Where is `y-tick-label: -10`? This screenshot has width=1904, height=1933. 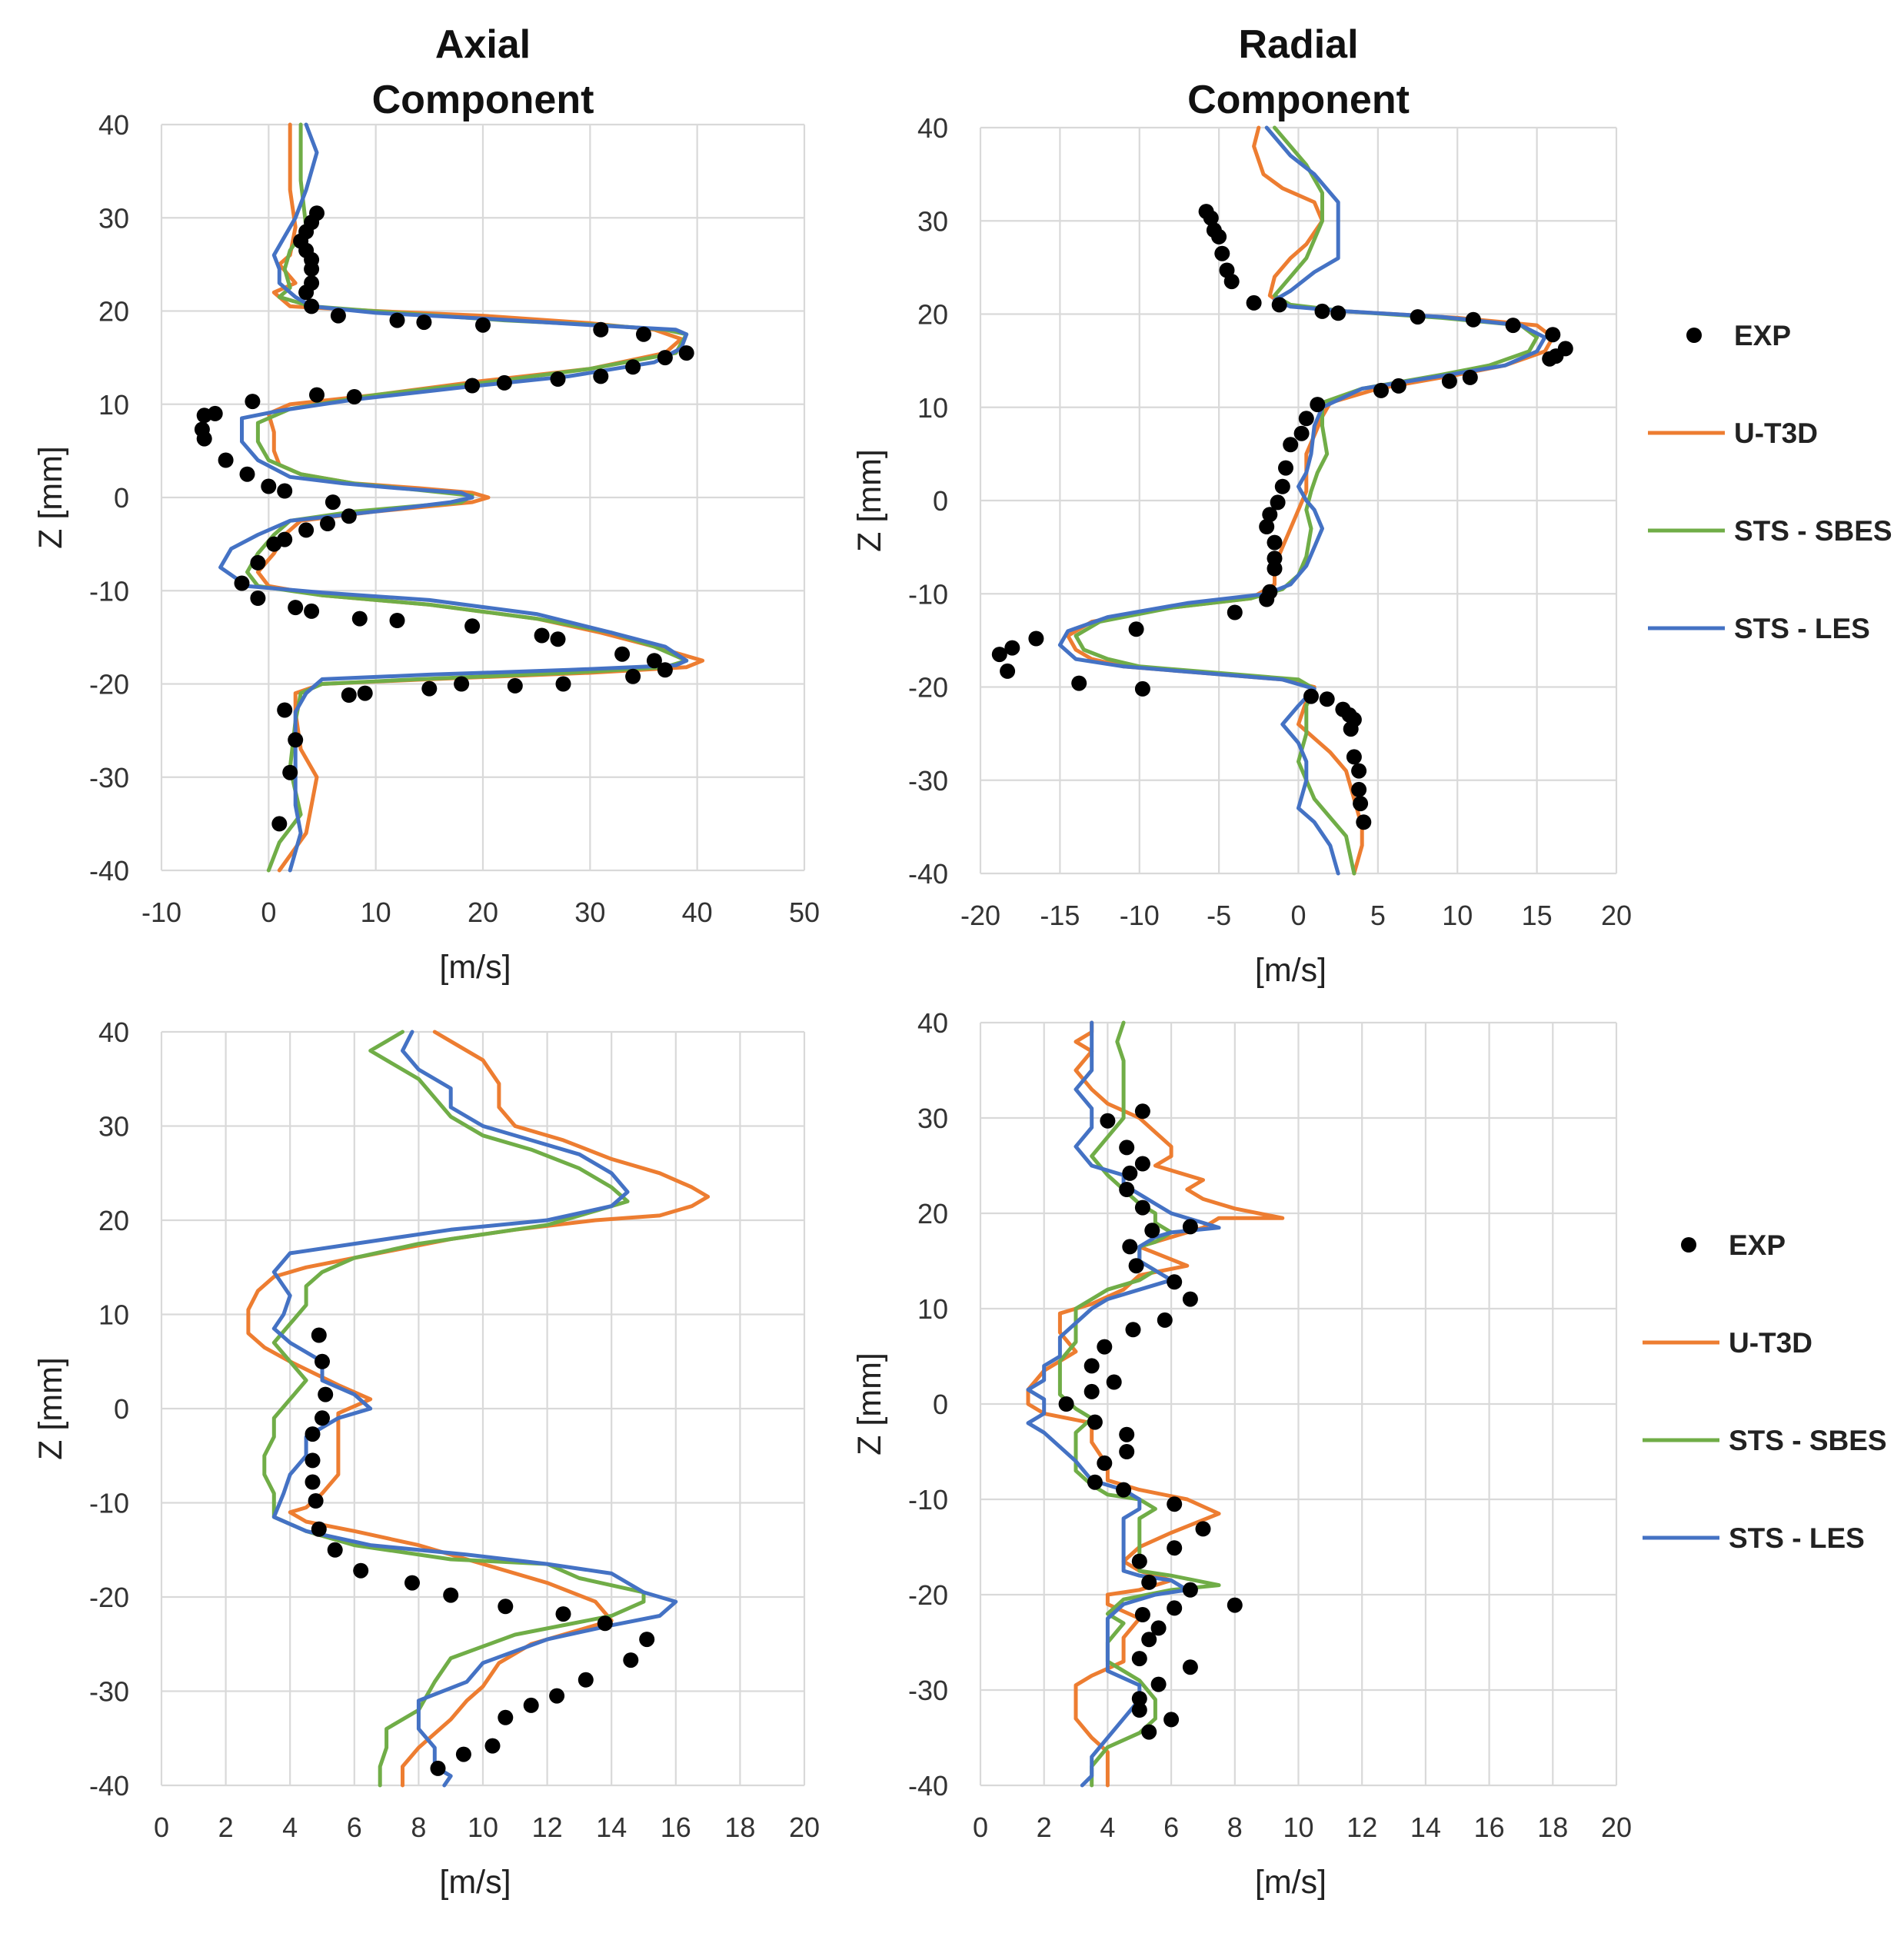
y-tick-label: -10 is located at coordinates (928, 594).